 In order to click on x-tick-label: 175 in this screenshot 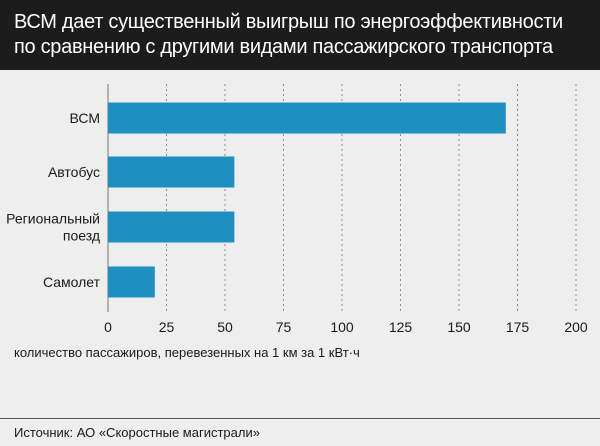, I will do `click(518, 327)`.